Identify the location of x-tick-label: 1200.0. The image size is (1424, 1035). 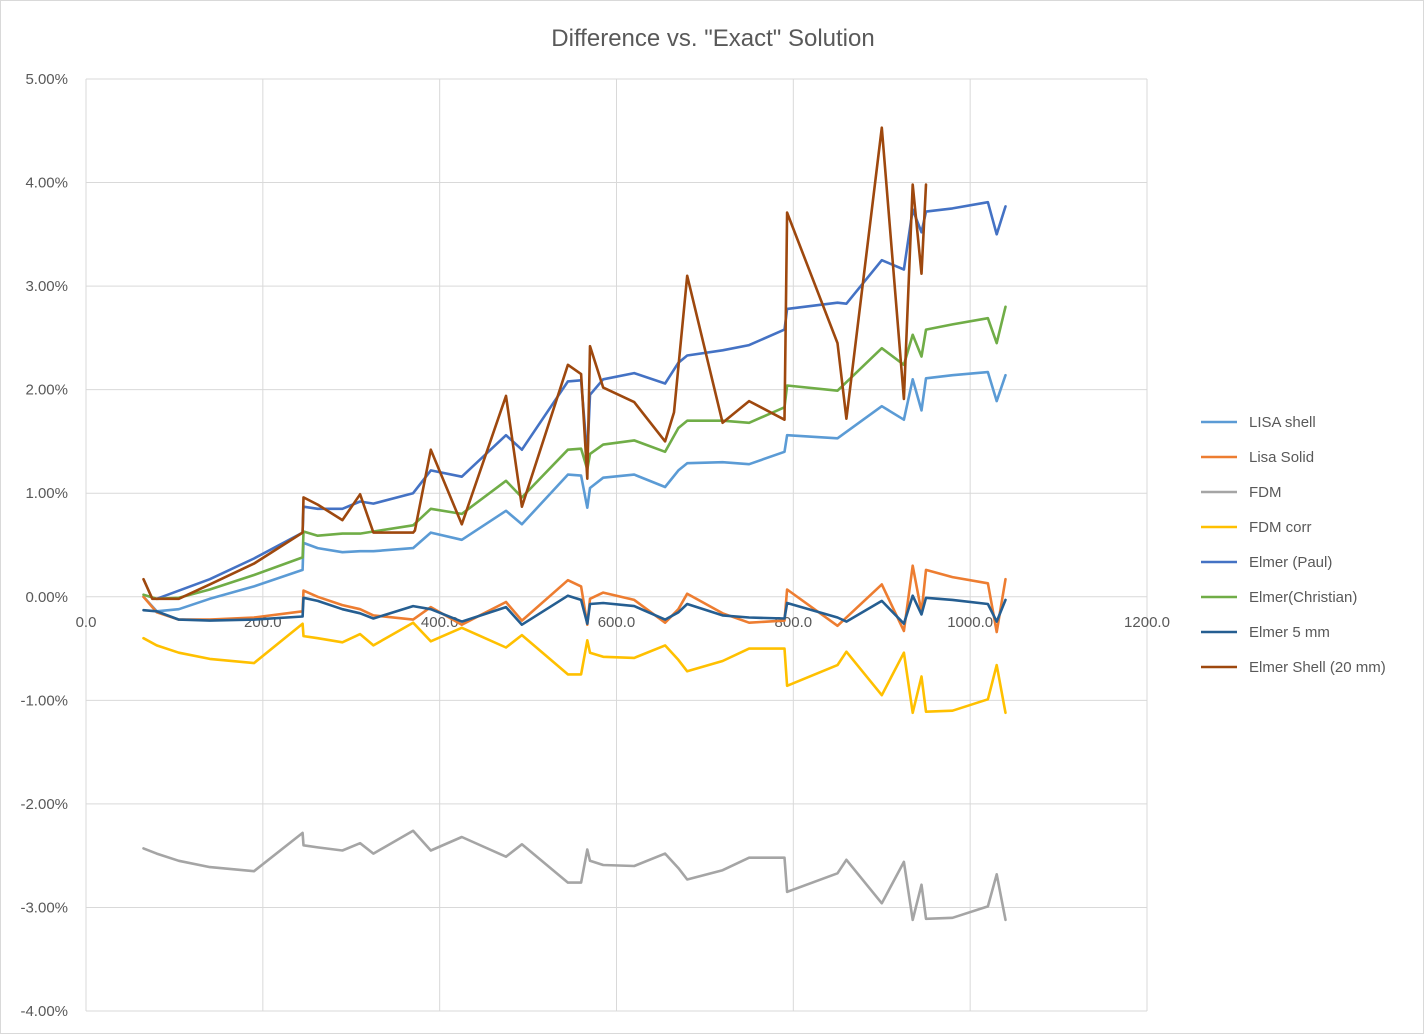
(1147, 622).